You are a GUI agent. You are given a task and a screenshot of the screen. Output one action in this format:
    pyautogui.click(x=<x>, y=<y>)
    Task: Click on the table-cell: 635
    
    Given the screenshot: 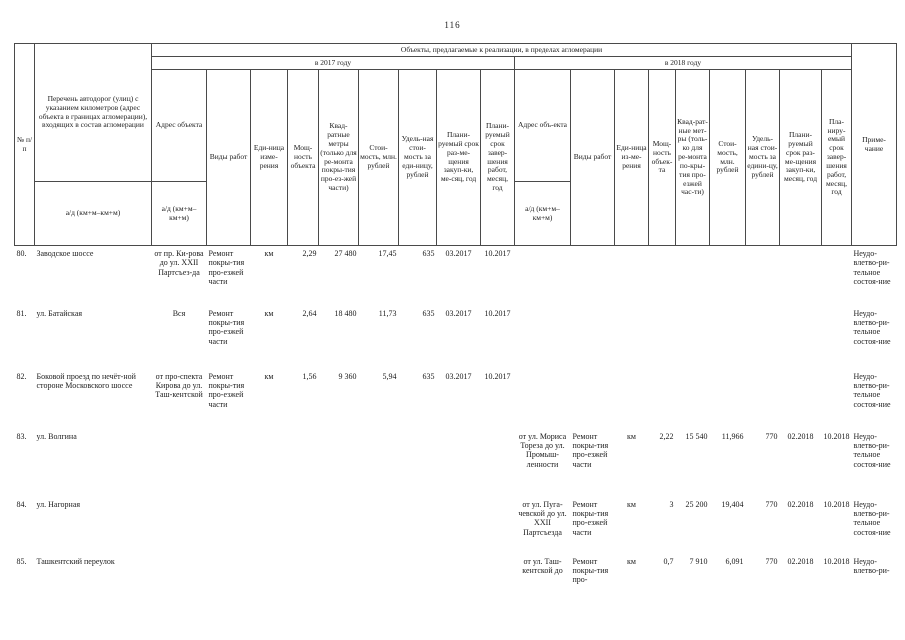 What is the action you would take?
    pyautogui.click(x=428, y=376)
    